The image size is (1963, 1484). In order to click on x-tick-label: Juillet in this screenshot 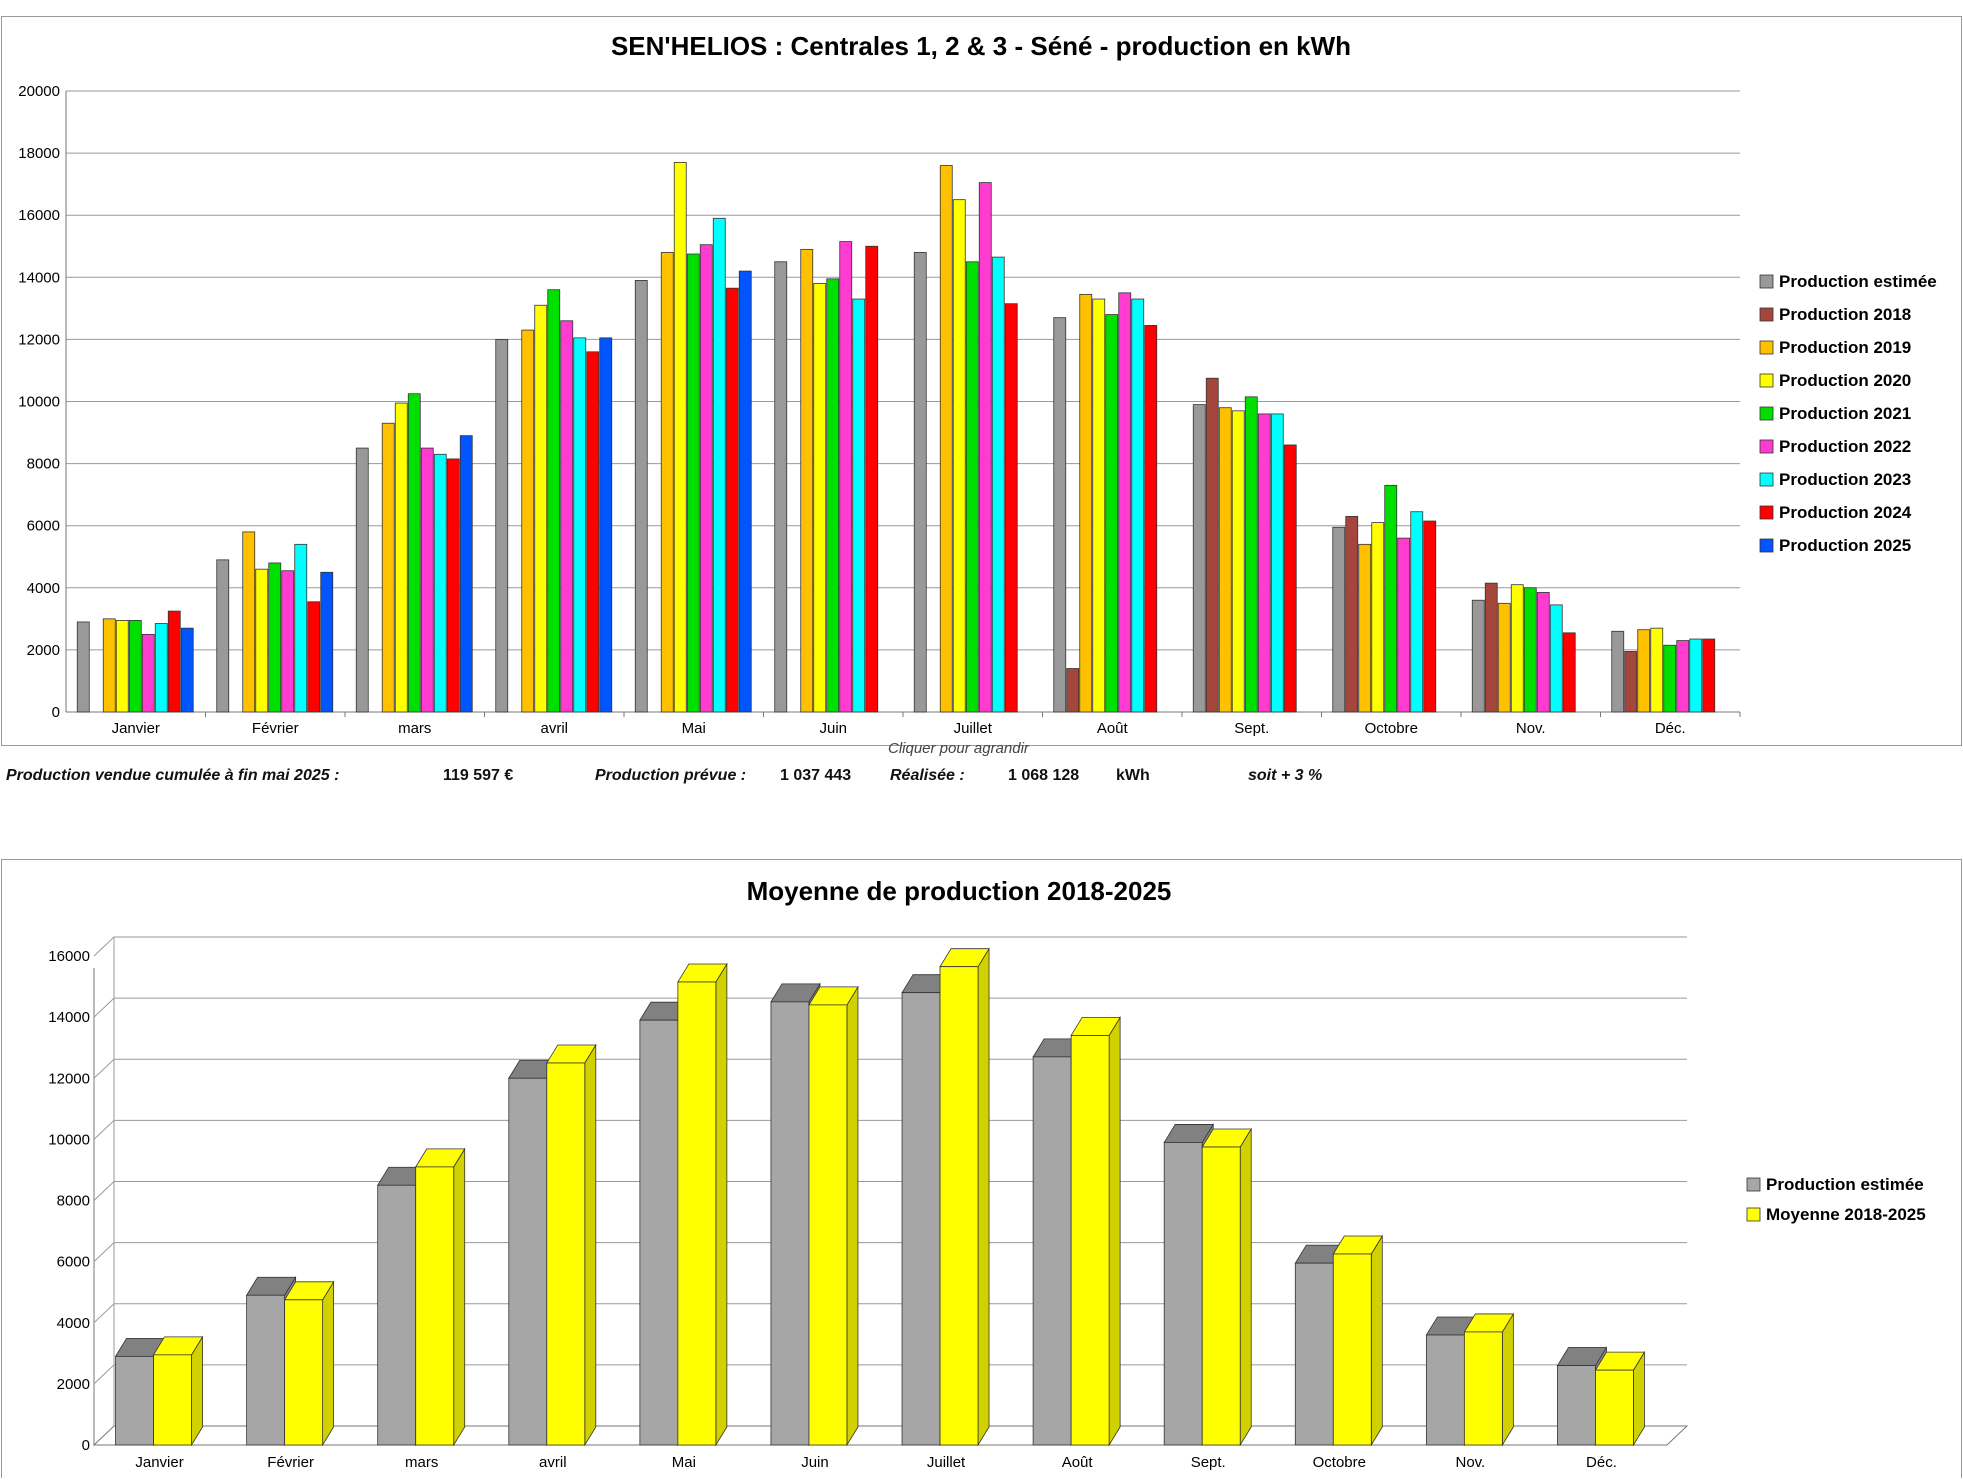, I will do `click(946, 1462)`.